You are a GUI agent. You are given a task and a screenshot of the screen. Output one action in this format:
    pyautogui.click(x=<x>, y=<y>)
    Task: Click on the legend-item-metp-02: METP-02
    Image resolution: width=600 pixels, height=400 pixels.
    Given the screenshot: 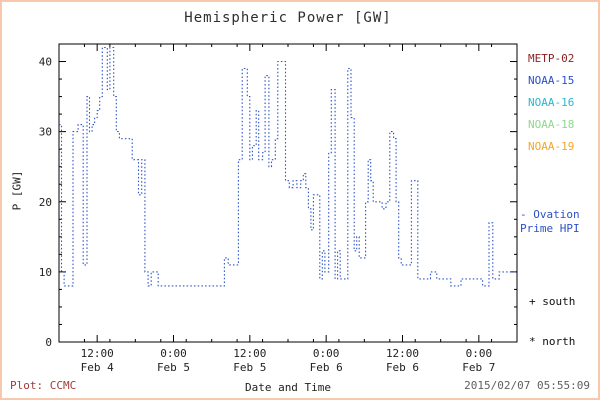 What is the action you would take?
    pyautogui.click(x=551, y=58)
    